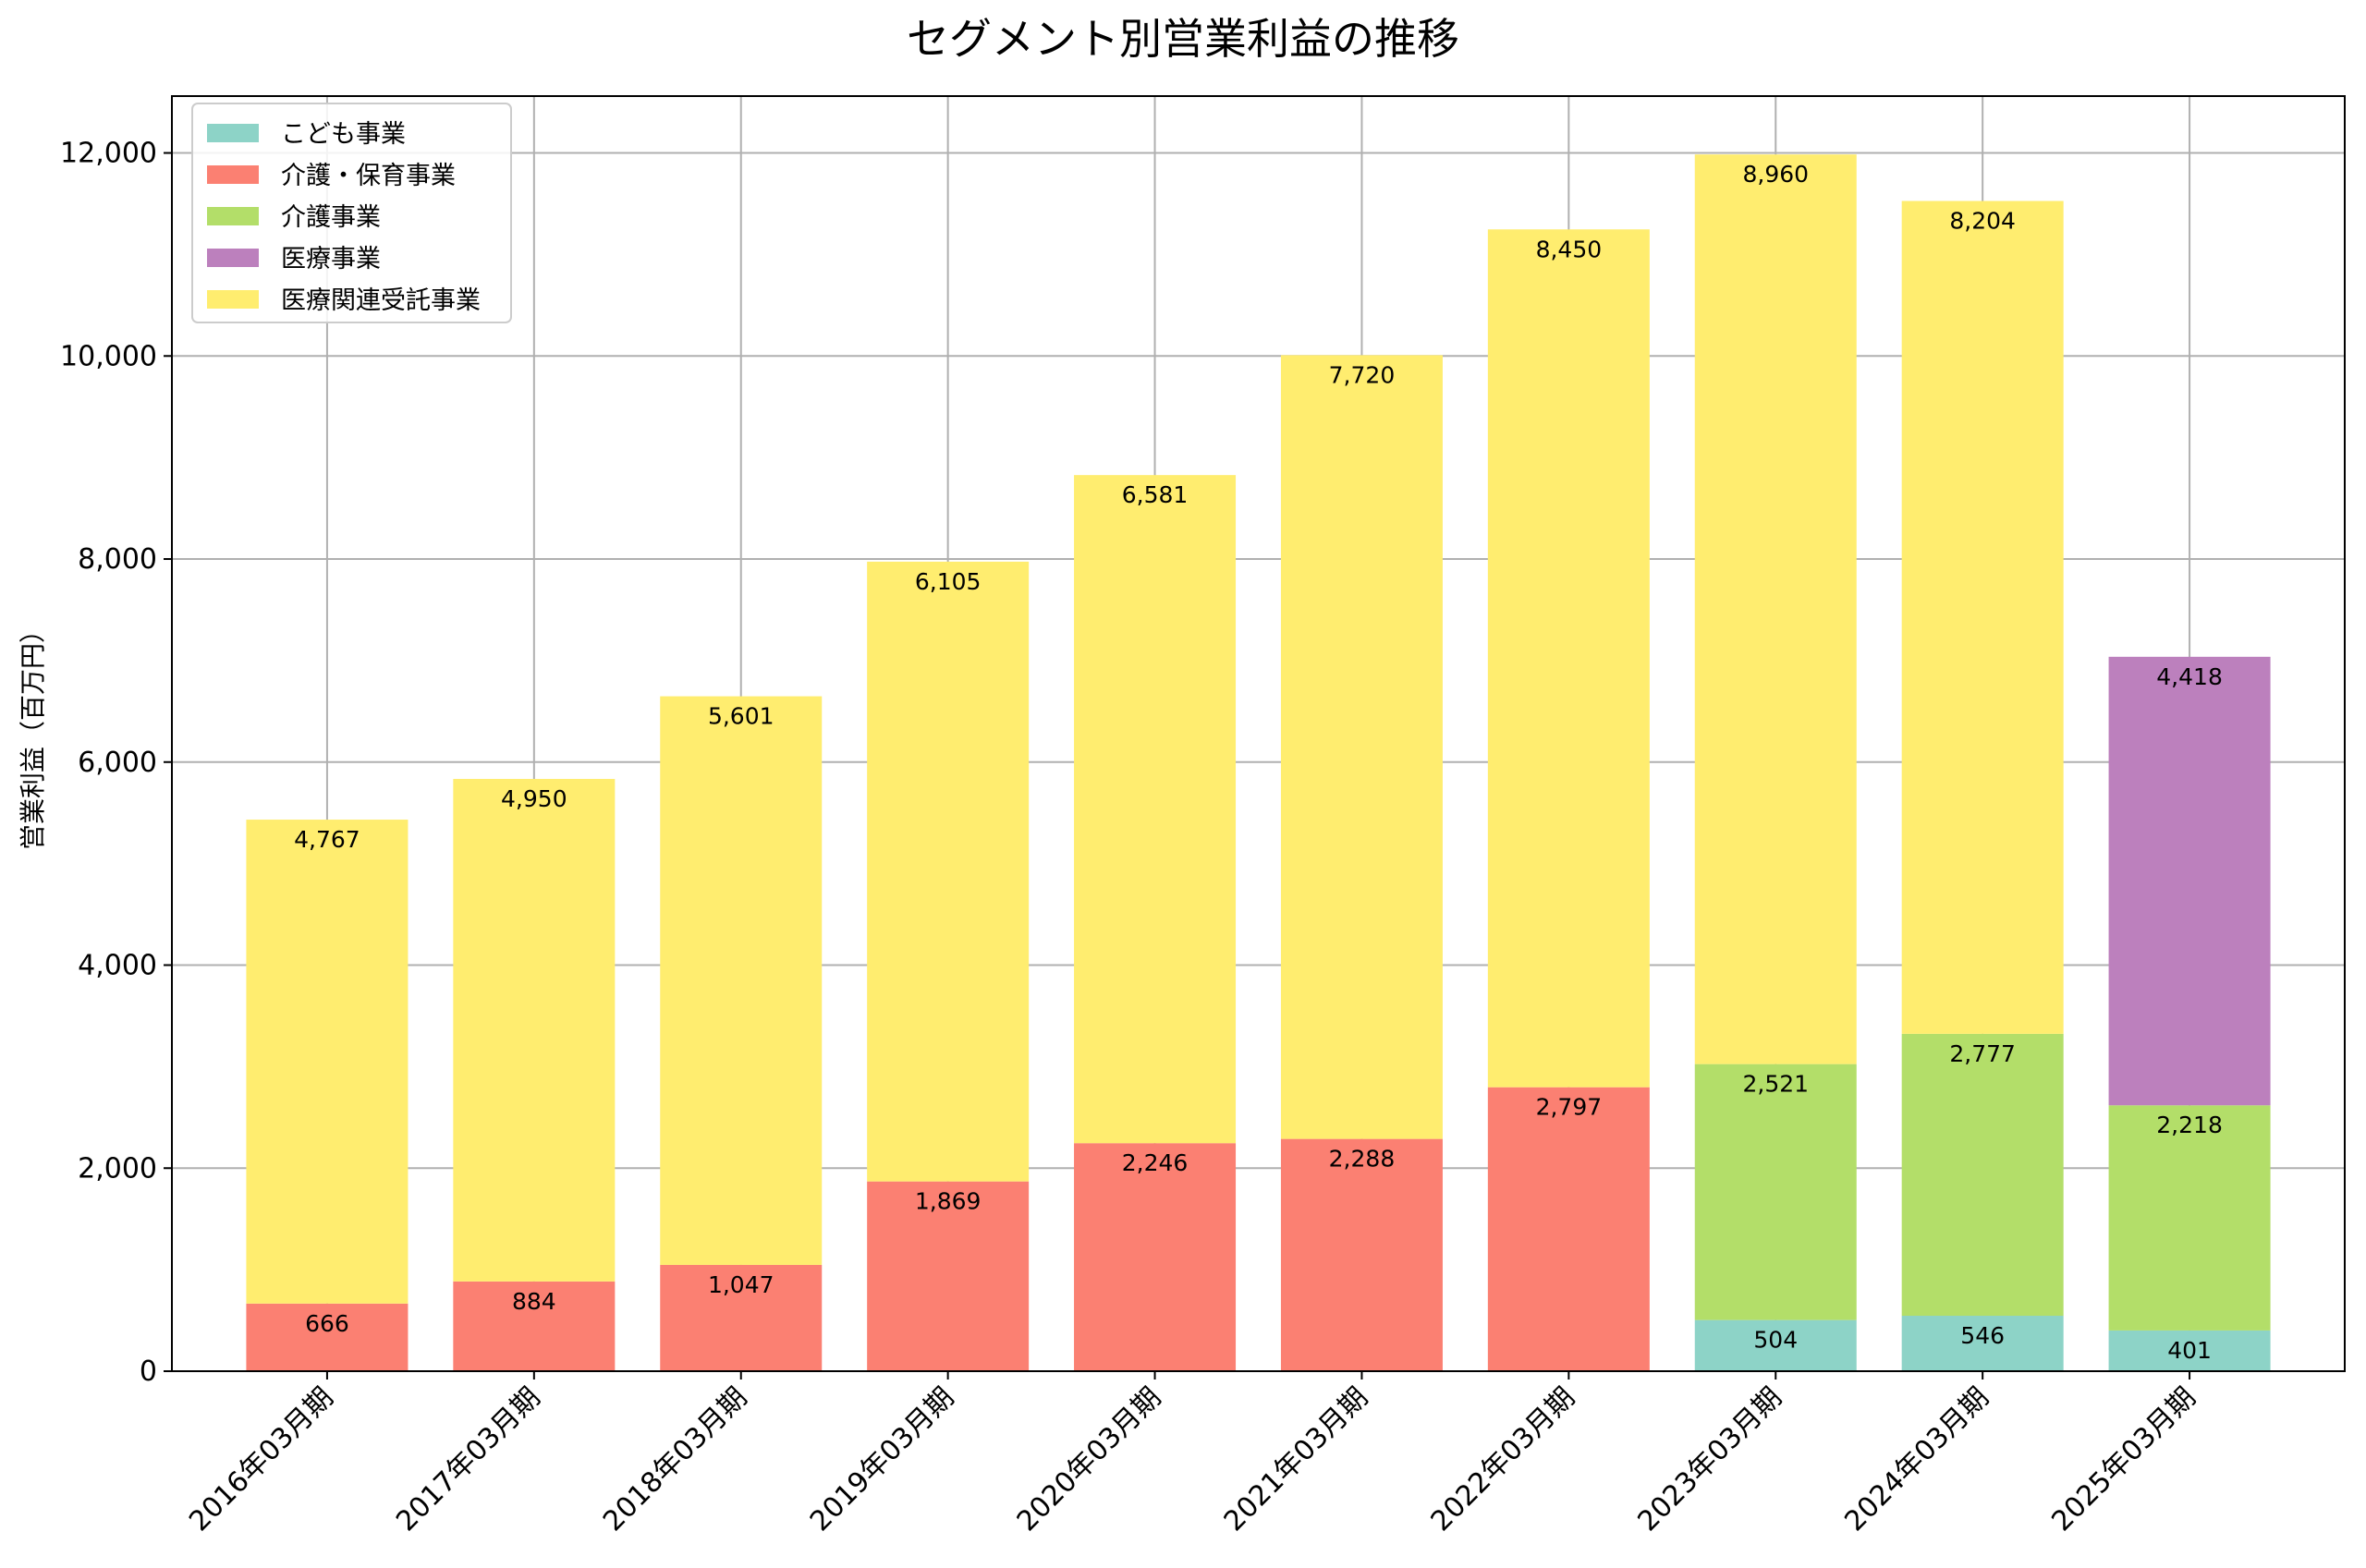  Describe the element at coordinates (1503, 1459) in the screenshot. I see `x-tick-label: 2022年03月期` at that location.